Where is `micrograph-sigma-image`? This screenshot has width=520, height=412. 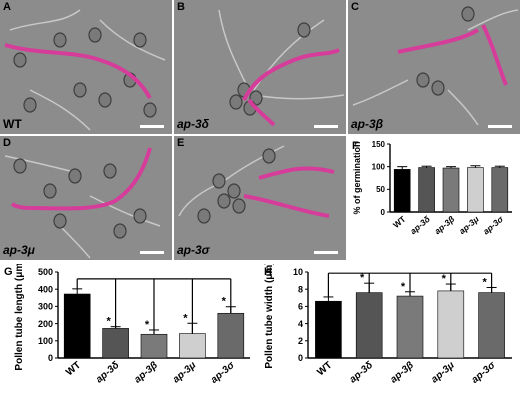 micrograph-sigma-image is located at coordinates (256, 184).